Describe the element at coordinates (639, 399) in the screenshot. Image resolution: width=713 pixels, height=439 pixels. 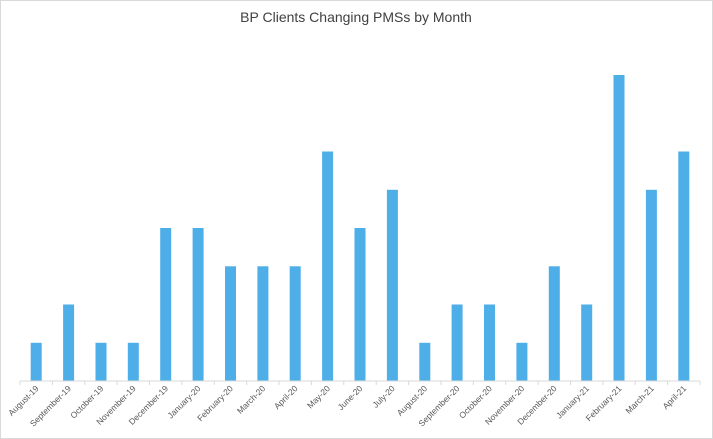
I see `x-tick-label: March-21` at that location.